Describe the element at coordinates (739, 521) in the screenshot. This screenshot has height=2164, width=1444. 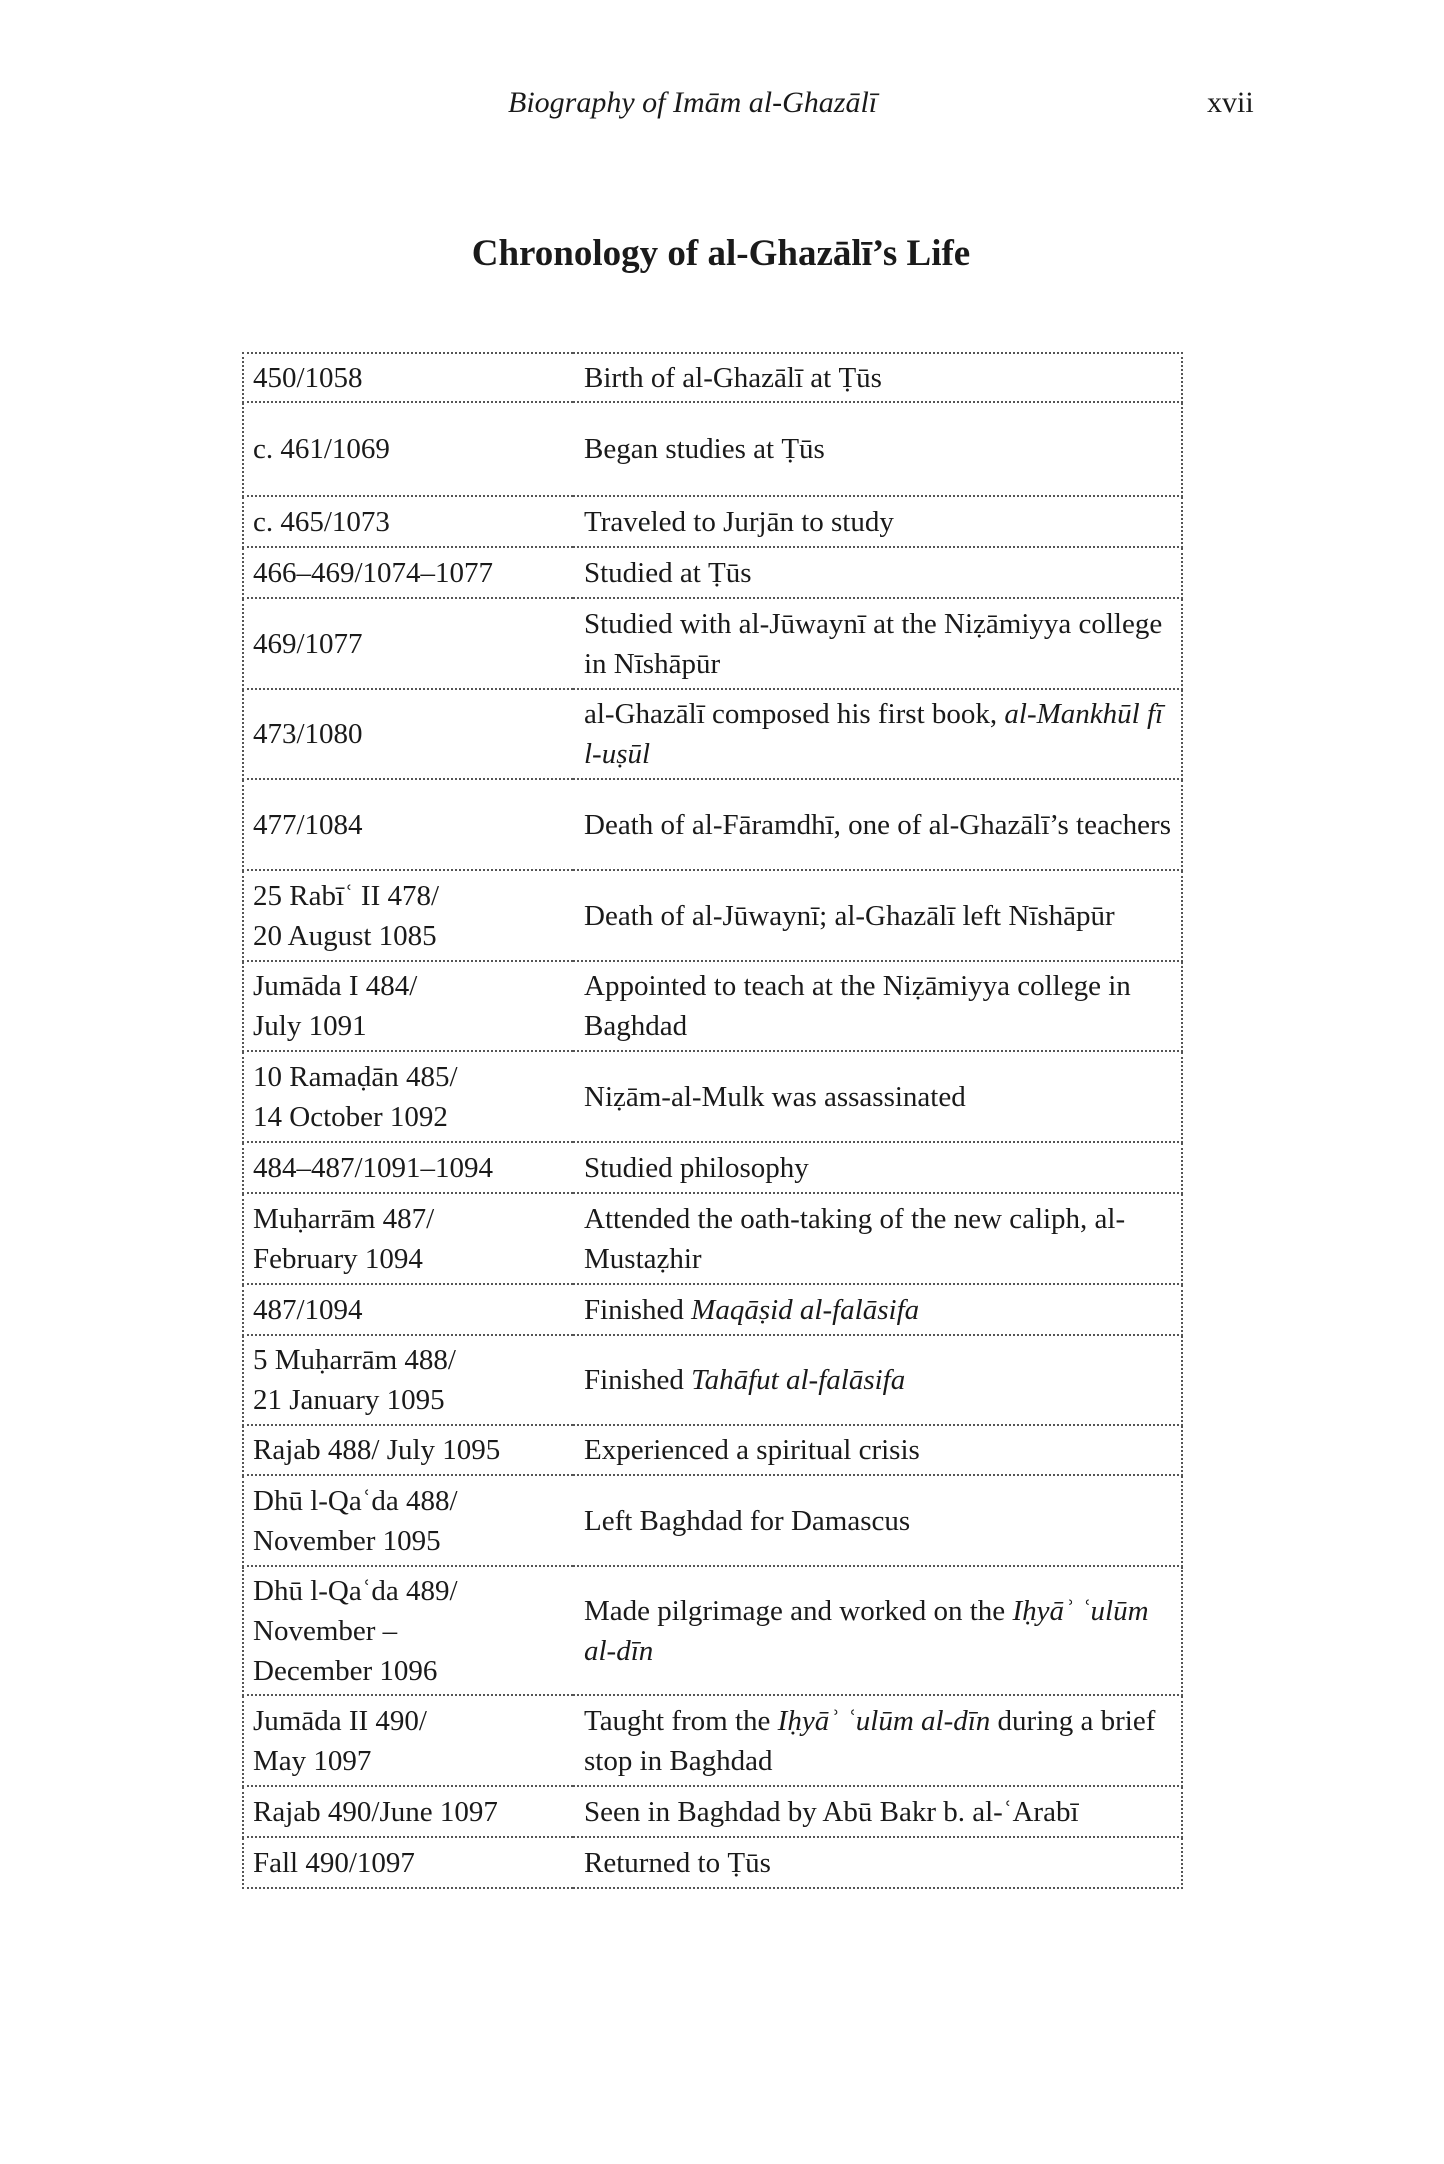
I see `event-text: Traveled to Jurjān to study` at that location.